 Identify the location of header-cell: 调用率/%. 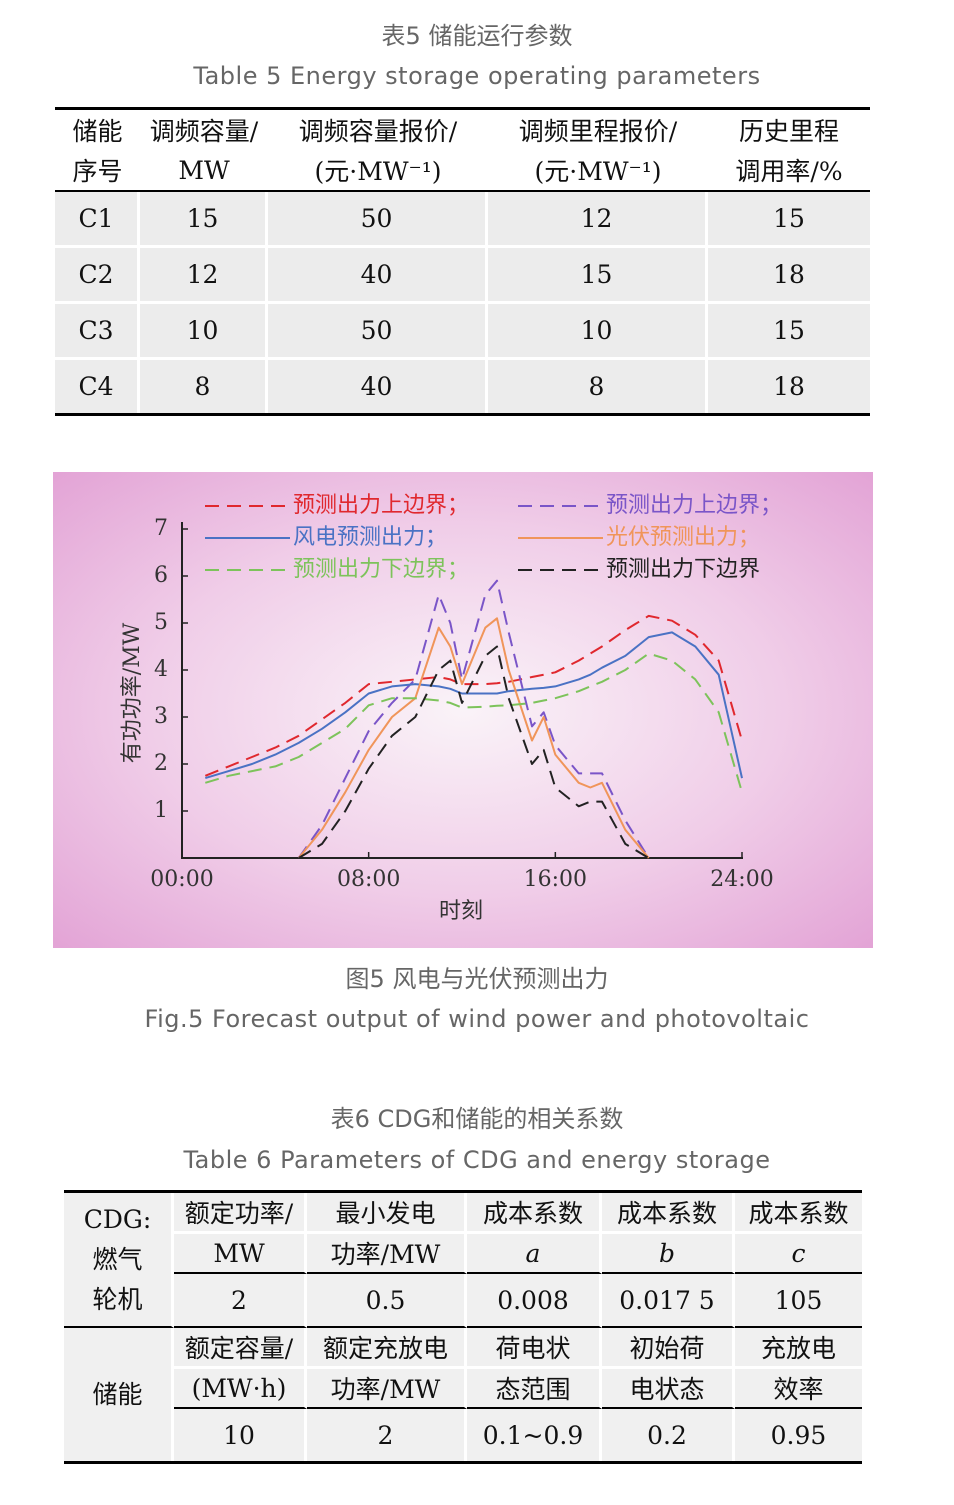
(789, 171).